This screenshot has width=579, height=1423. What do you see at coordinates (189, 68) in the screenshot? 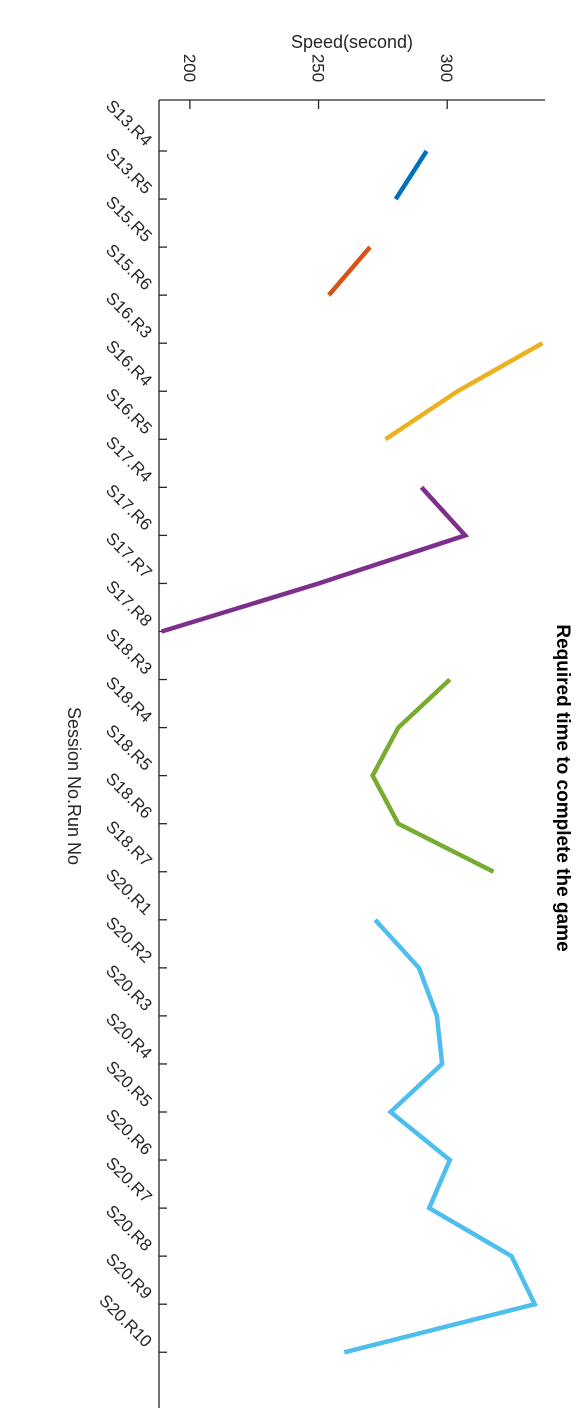
I see `value-tick-label: 200` at bounding box center [189, 68].